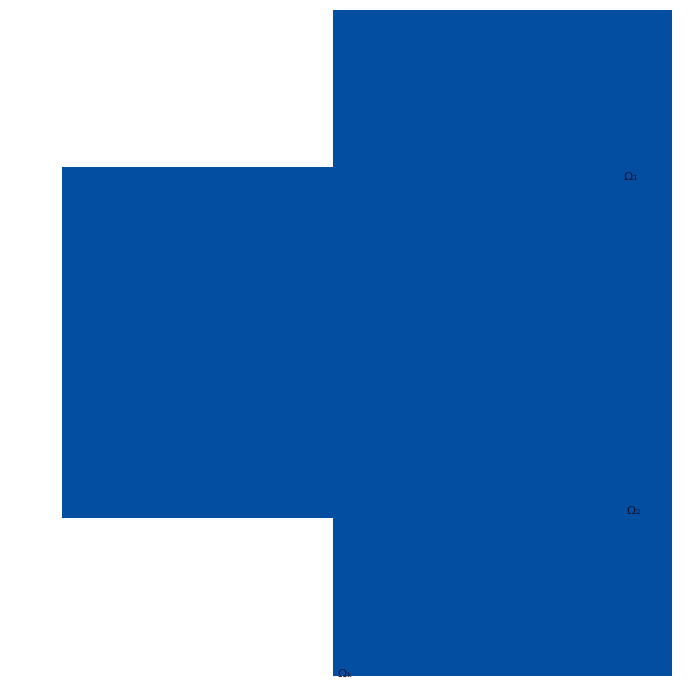 The height and width of the screenshot is (690, 690). I want to click on subdomain-label-omega-2: Ω₂, so click(634, 510).